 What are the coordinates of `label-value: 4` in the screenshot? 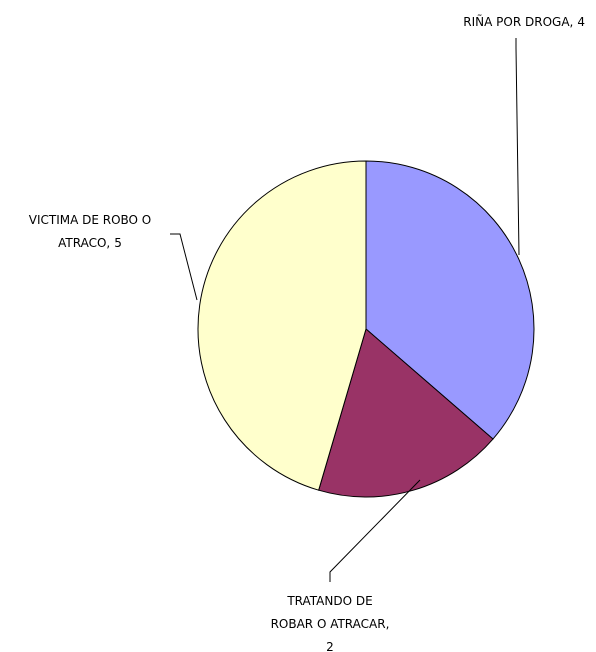 It's located at (581, 22).